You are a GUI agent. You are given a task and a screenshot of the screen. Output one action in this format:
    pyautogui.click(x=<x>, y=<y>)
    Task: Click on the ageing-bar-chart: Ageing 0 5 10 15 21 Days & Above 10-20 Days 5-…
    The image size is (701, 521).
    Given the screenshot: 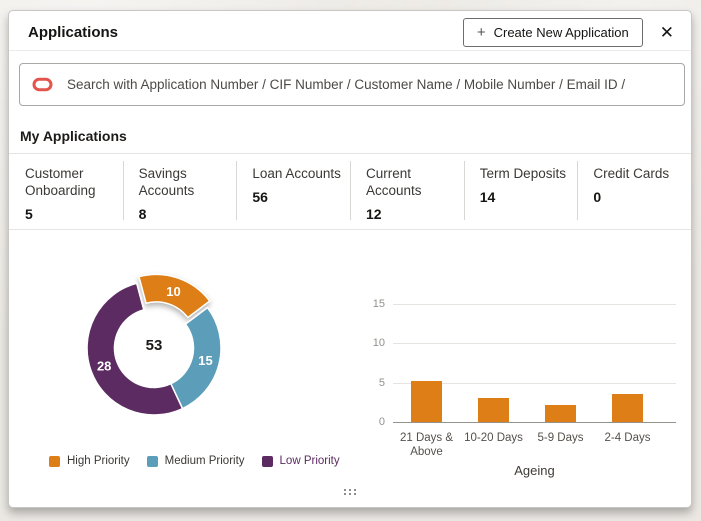 What is the action you would take?
    pyautogui.click(x=524, y=388)
    